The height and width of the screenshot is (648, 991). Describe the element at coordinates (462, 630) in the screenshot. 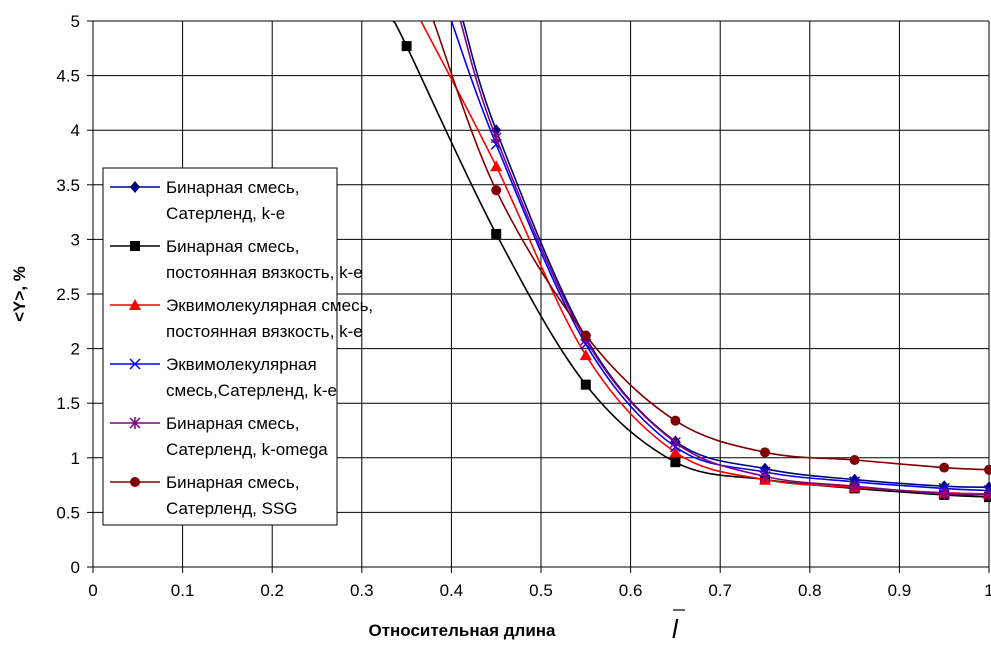

I see `x-axis-title: Относительная длина` at that location.